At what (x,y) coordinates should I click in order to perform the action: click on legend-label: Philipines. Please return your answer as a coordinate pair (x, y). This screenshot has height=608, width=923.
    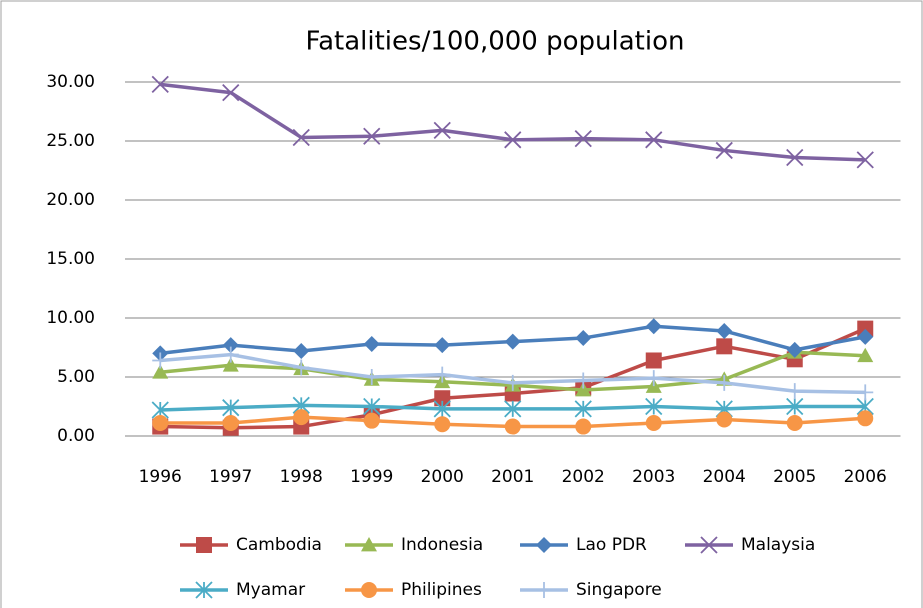
    Looking at the image, I should click on (441, 590).